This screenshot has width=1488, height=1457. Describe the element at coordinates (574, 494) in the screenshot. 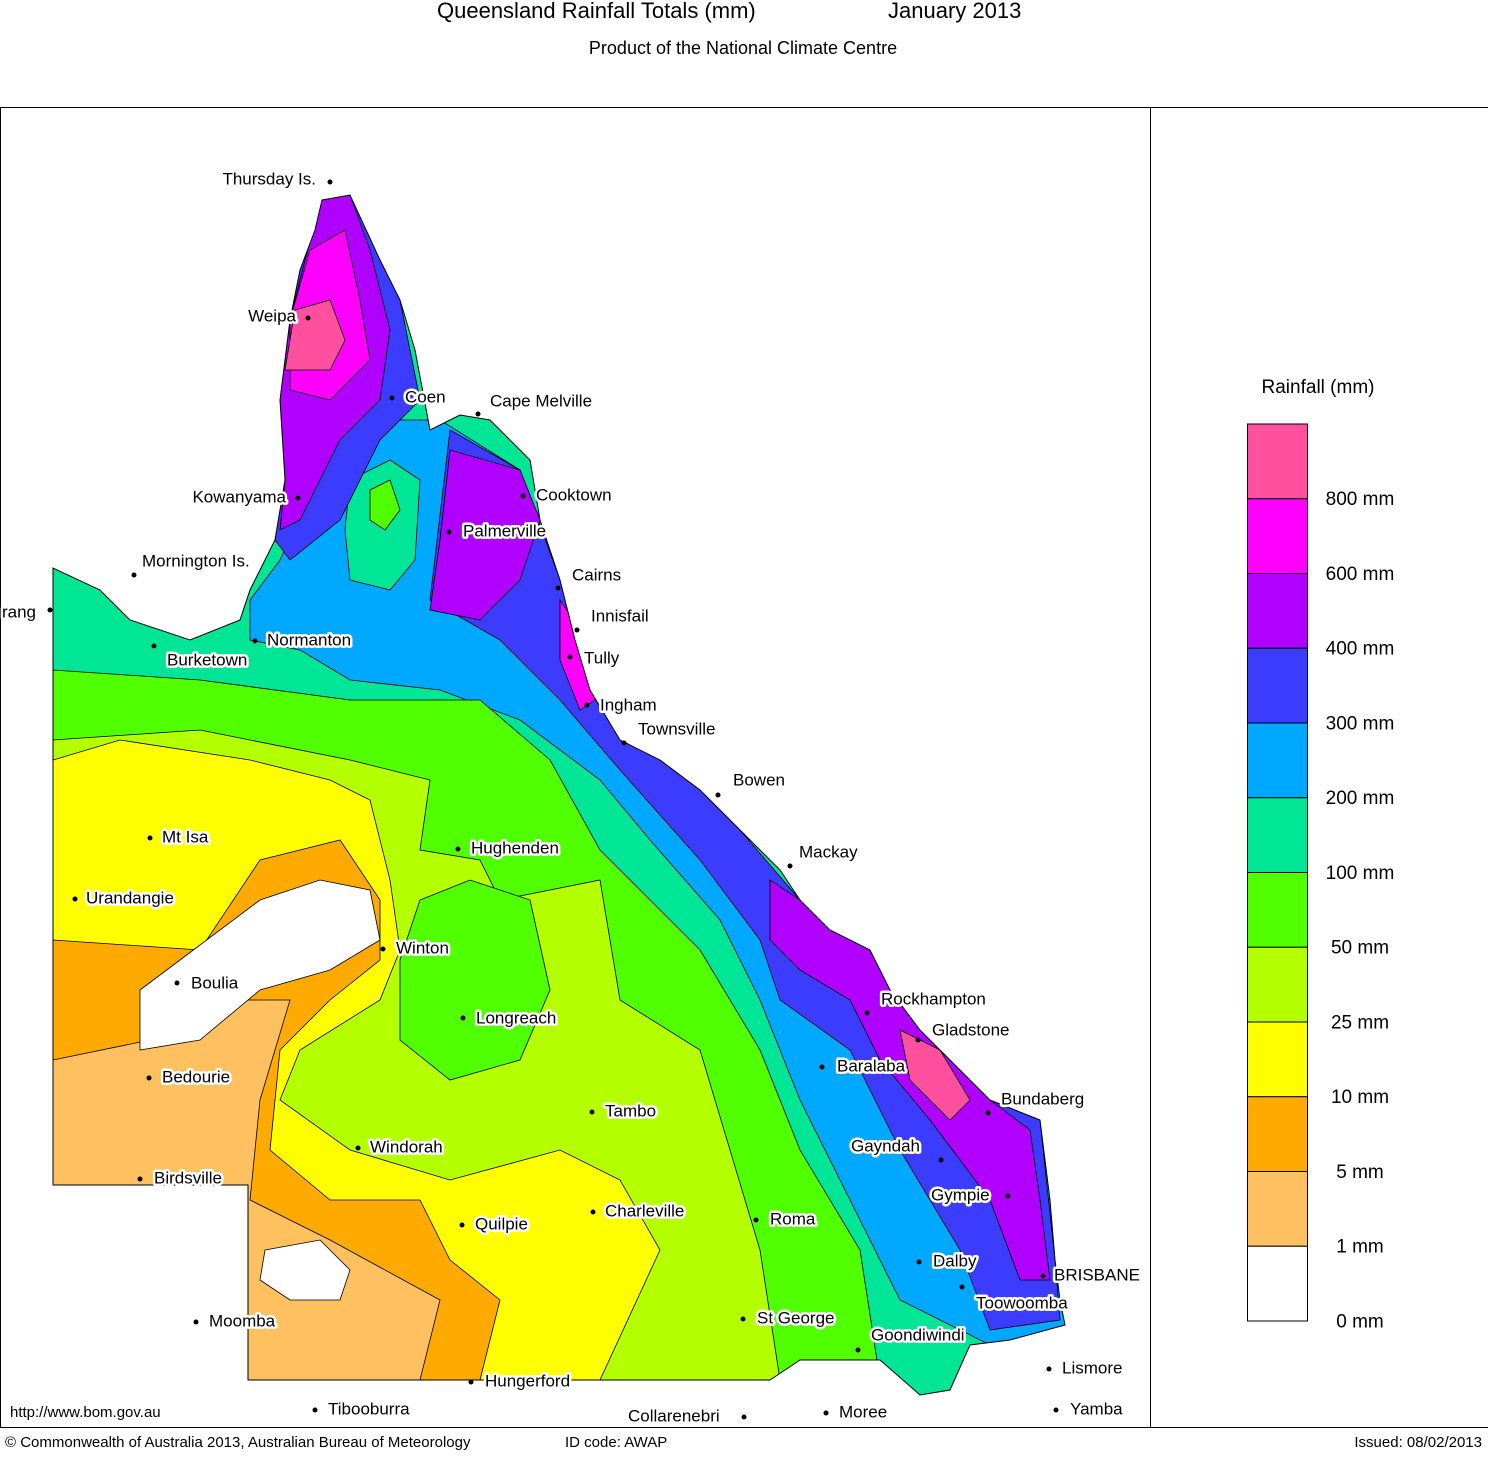

I see `town-label: Cooktown` at that location.